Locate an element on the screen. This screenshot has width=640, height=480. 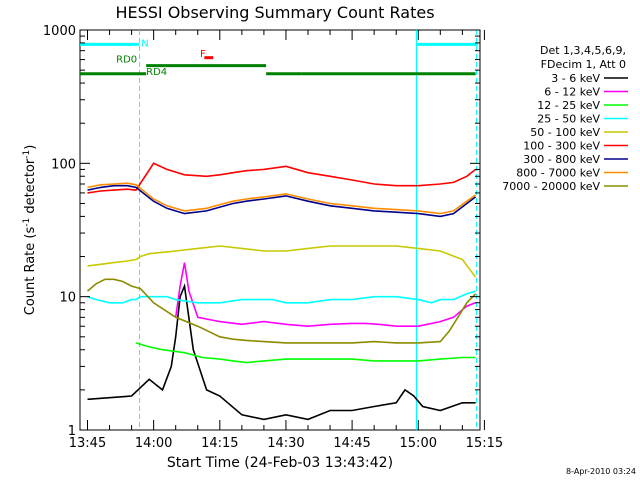
annotation-3: F is located at coordinates (203, 54).